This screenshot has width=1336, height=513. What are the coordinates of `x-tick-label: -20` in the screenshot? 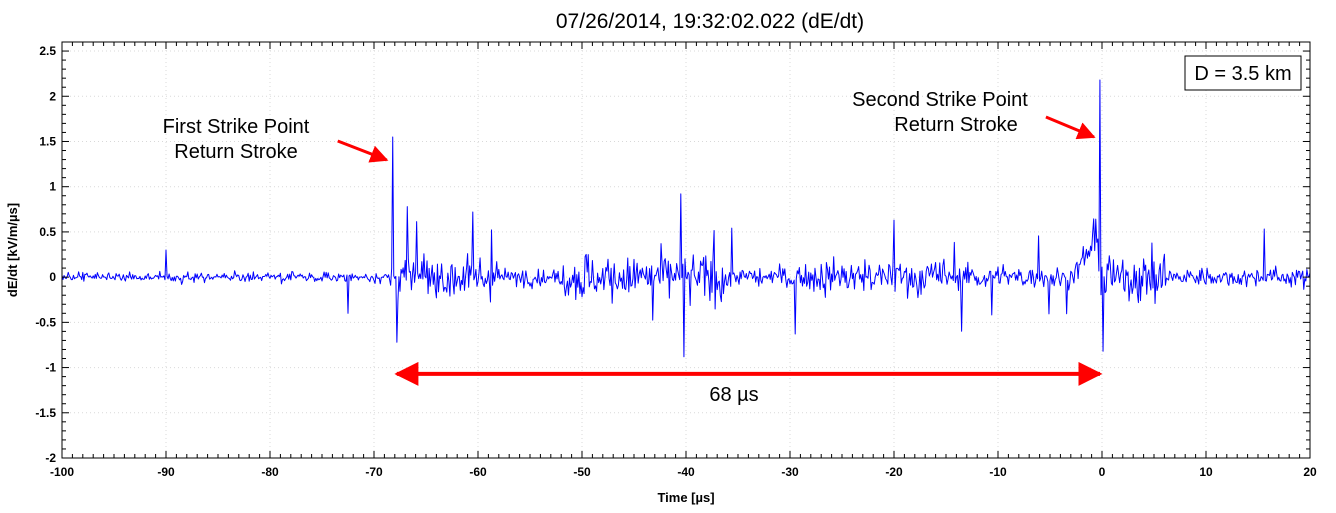 It's located at (894, 472).